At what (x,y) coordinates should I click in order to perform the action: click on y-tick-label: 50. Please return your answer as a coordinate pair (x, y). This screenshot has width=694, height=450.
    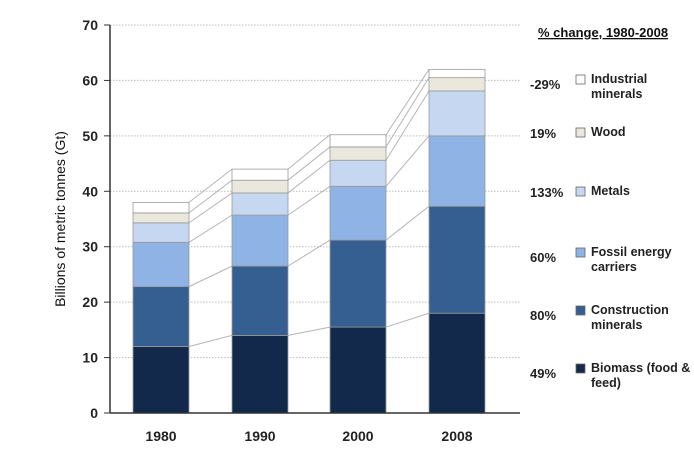
    Looking at the image, I should click on (90, 136).